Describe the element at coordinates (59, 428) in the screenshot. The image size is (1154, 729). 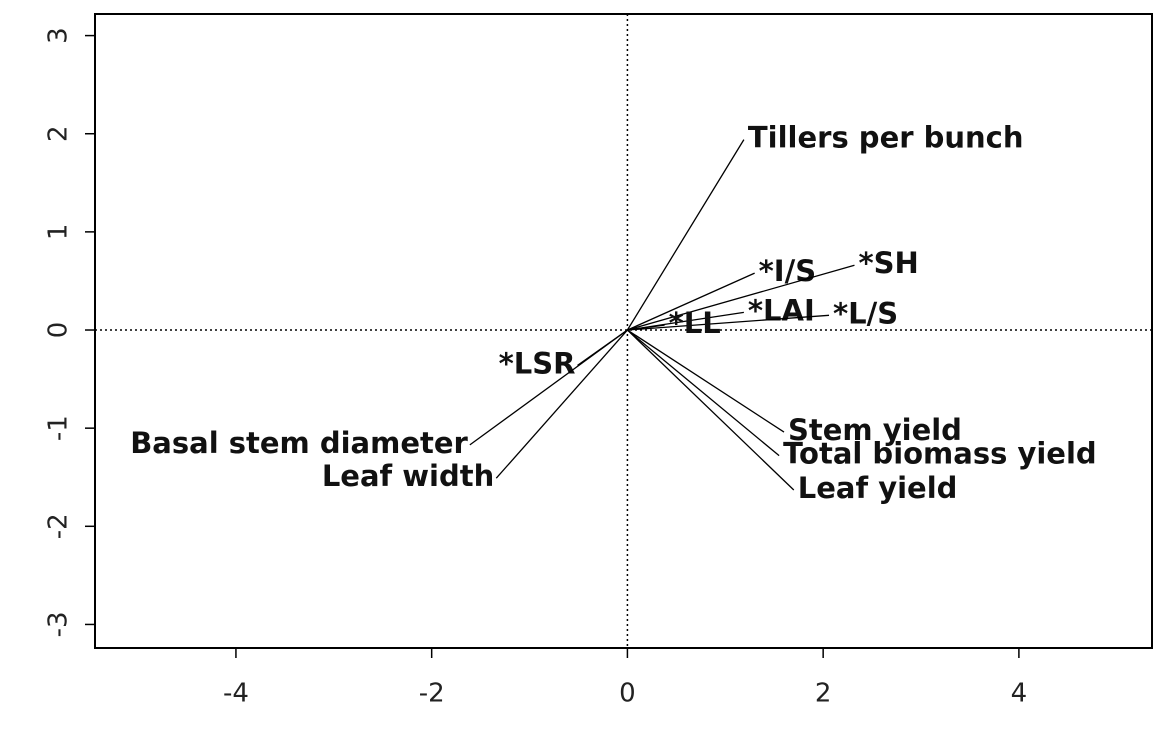
I see `y-tick-label: -1` at that location.